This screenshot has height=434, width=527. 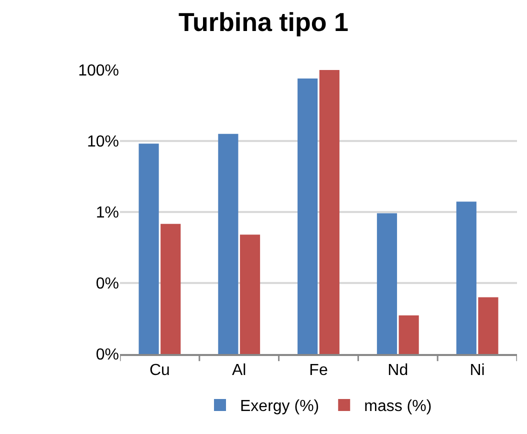 I want to click on y-tick-label: 10%, so click(x=102, y=142).